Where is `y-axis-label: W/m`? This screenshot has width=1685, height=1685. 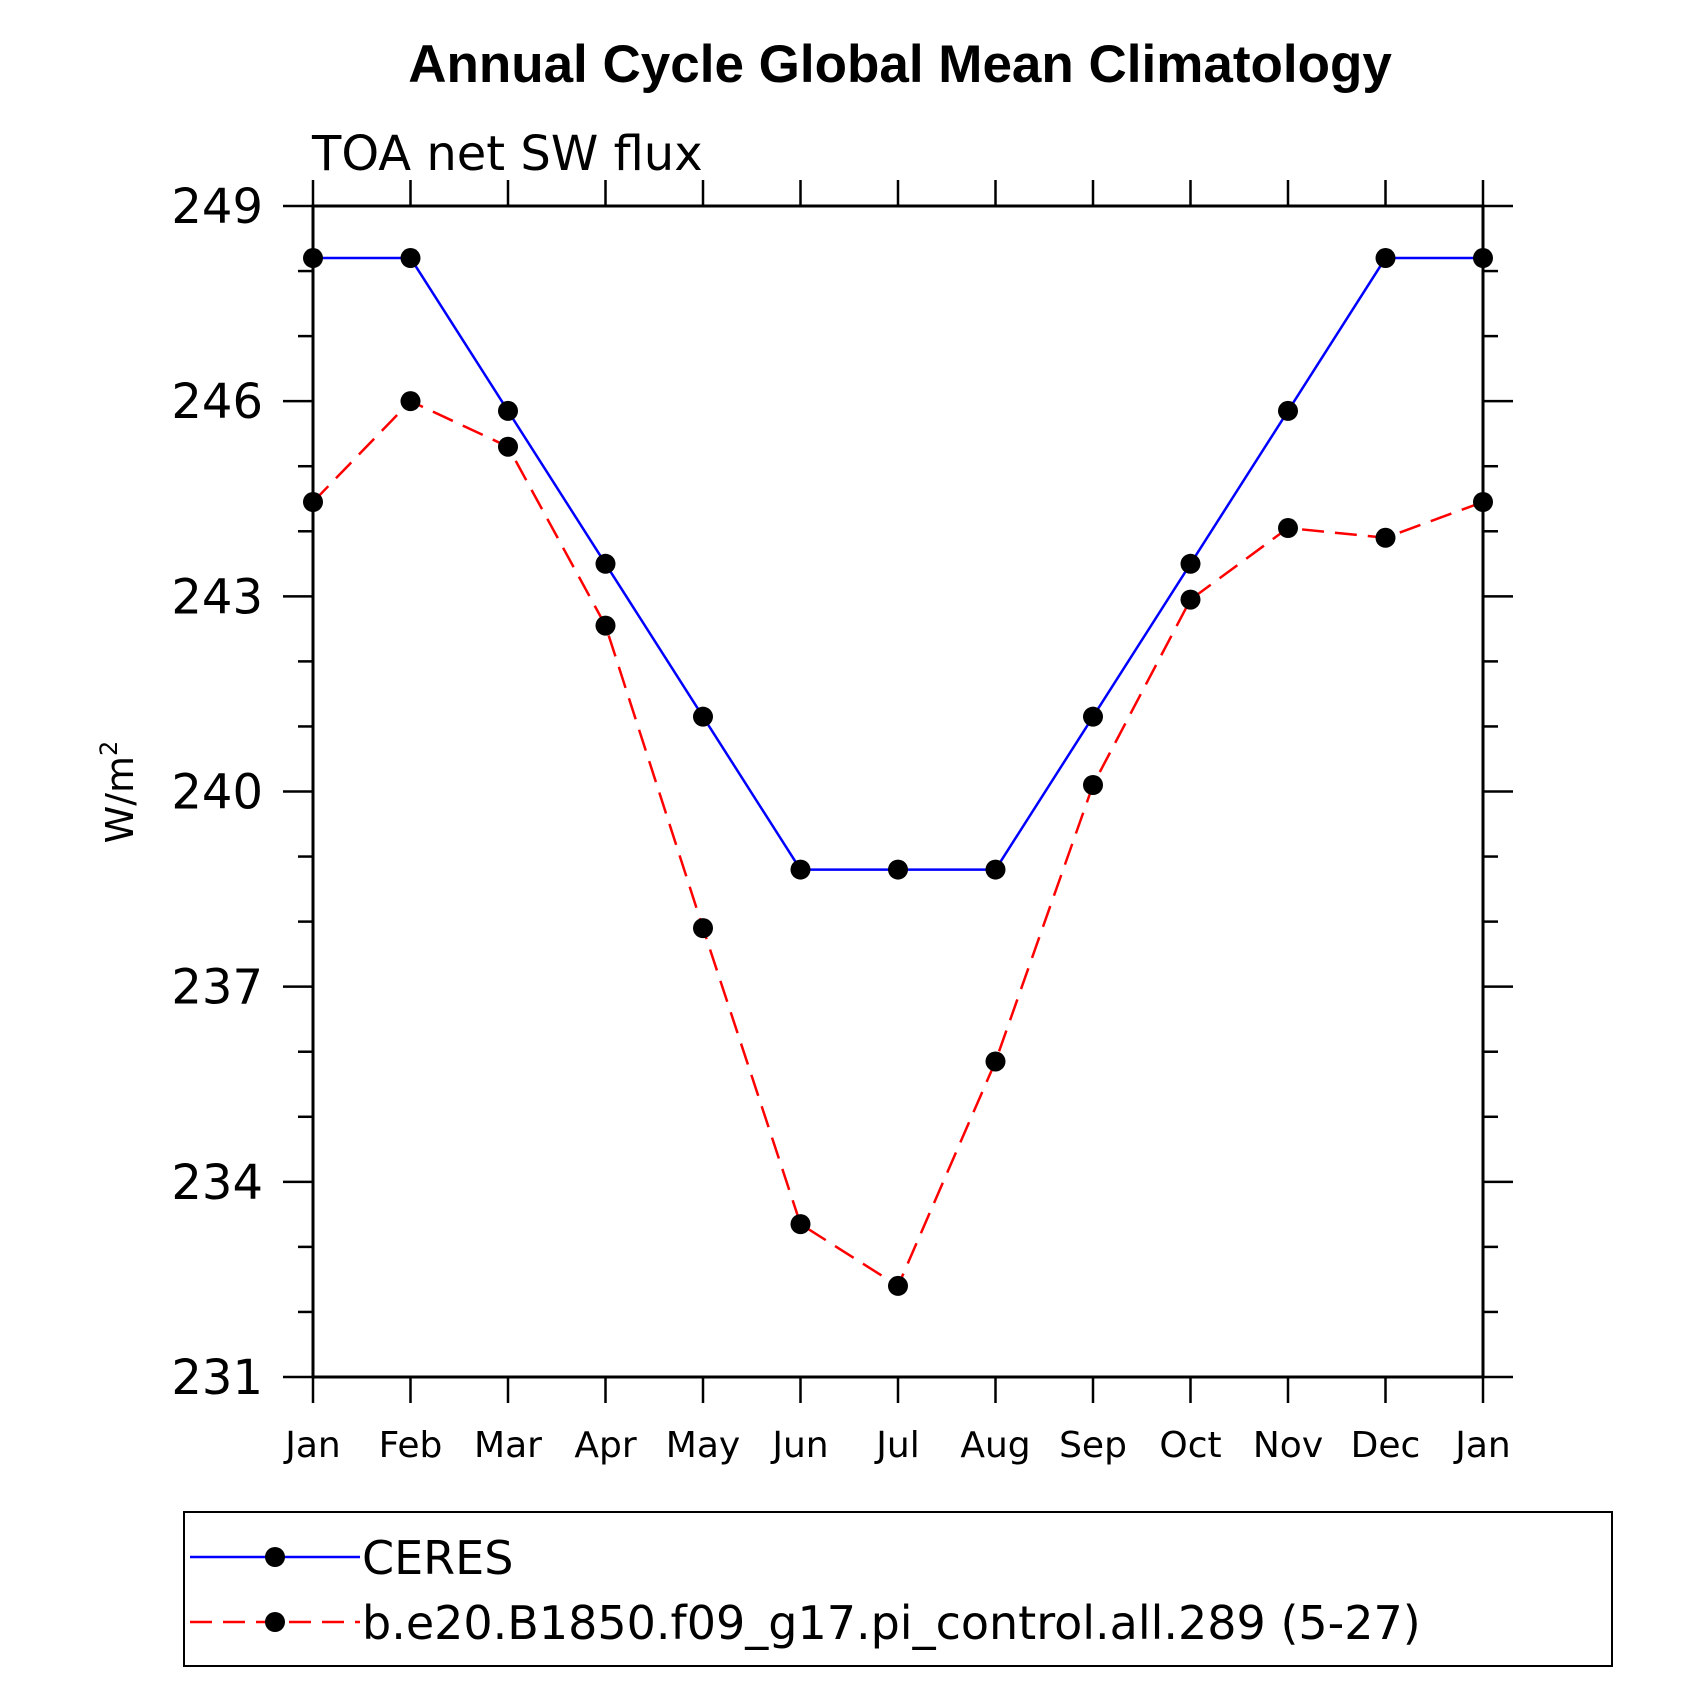 y-axis-label: W/m is located at coordinates (120, 799).